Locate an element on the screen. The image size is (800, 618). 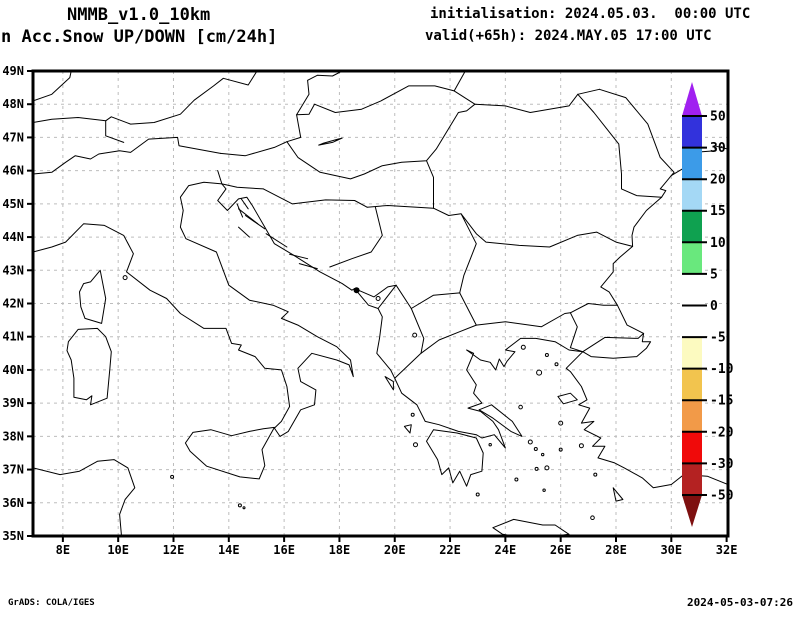
lon-label: 20E is located at coordinates (395, 550).